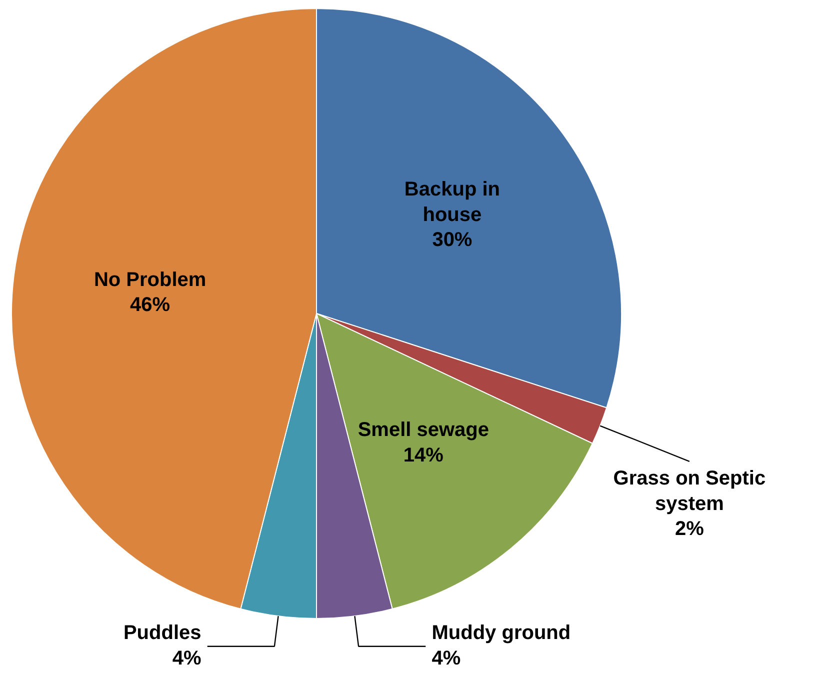  I want to click on slice-label: Smell sewage, so click(424, 430).